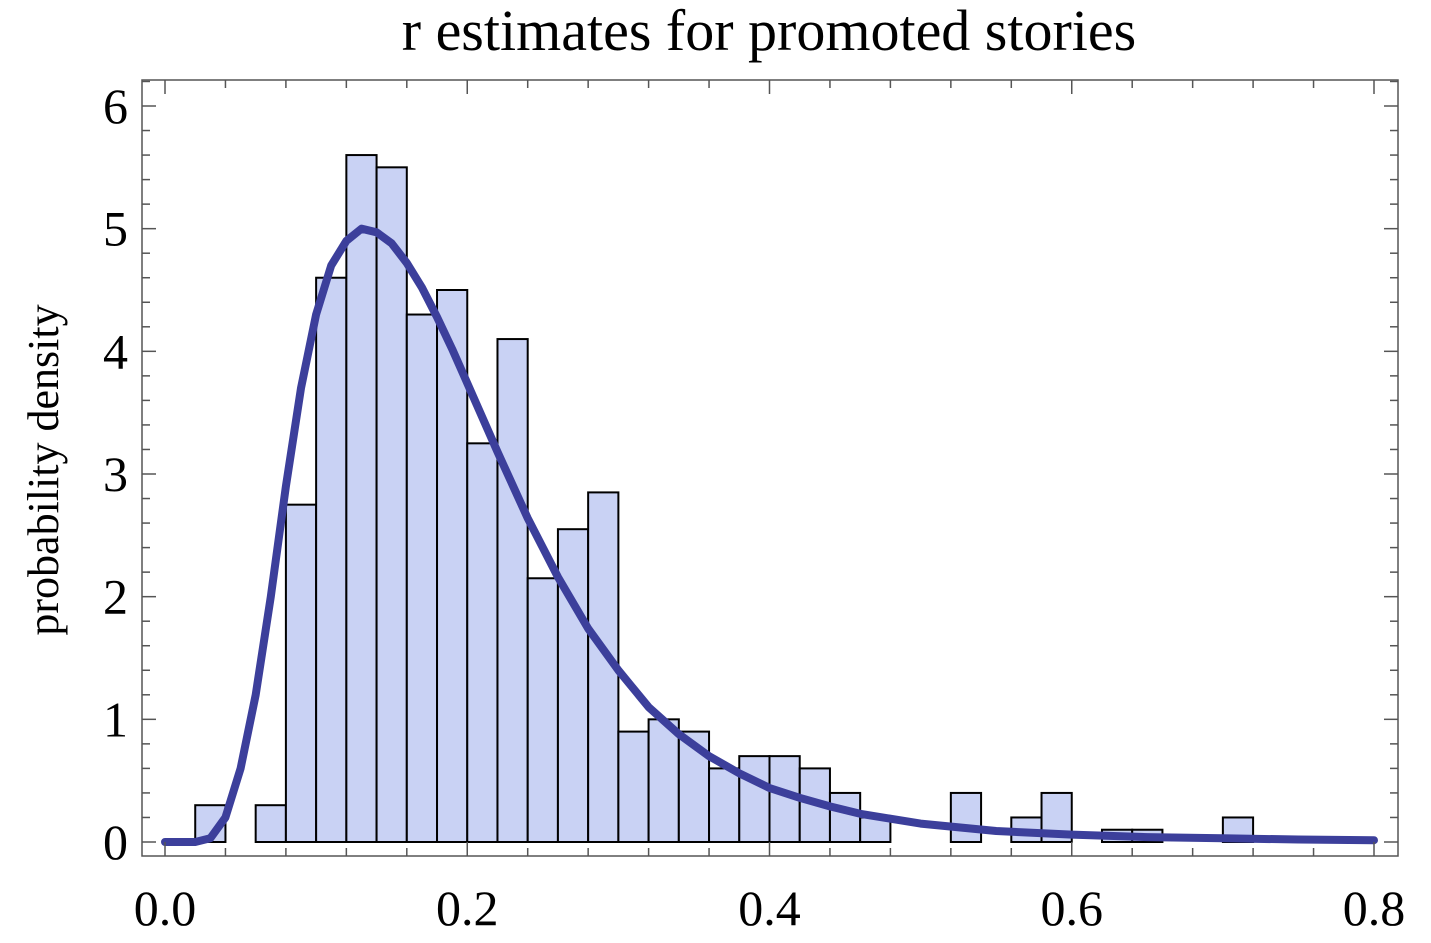 The height and width of the screenshot is (943, 1431). Describe the element at coordinates (165, 908) in the screenshot. I see `x-tick-label: 0.0` at that location.